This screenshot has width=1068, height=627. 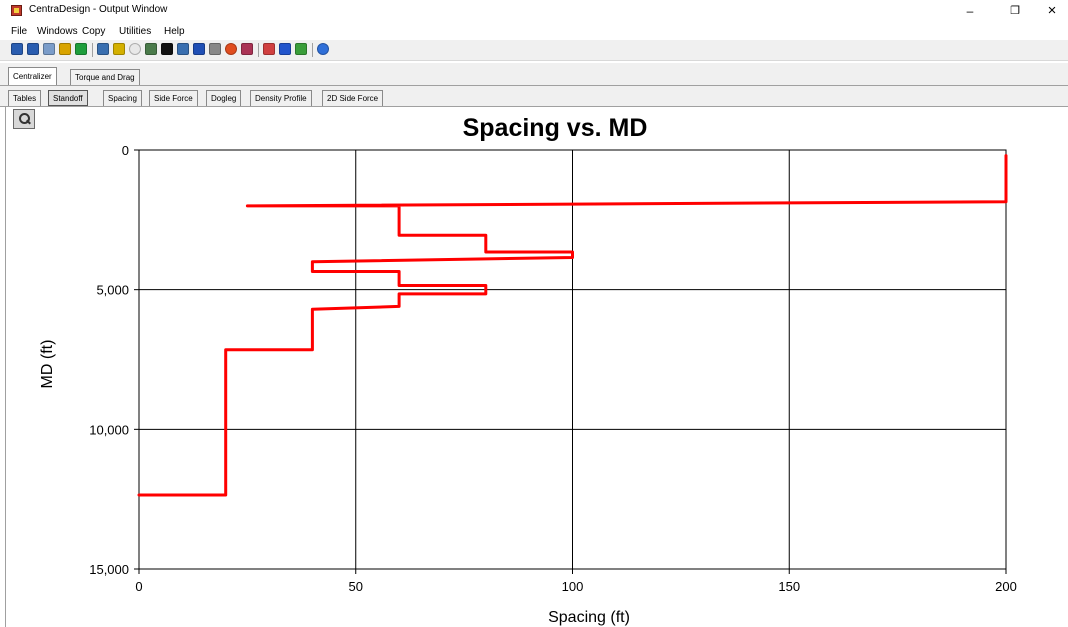 What do you see at coordinates (68, 98) in the screenshot?
I see `tab-standoff: Standoff` at bounding box center [68, 98].